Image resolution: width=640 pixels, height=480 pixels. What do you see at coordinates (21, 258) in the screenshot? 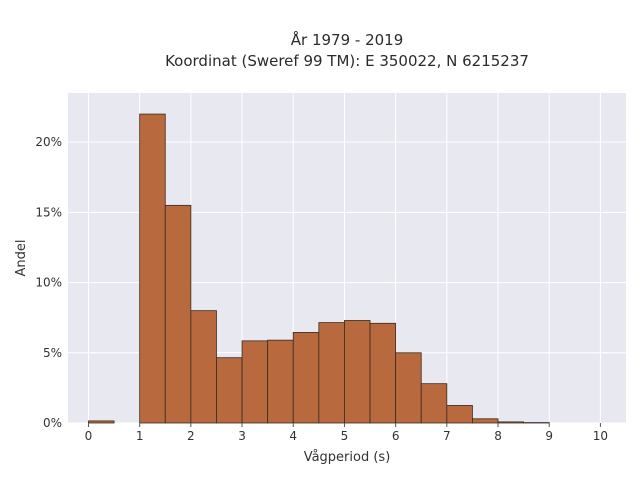
I see `y-axis-label: Andel` at bounding box center [21, 258].